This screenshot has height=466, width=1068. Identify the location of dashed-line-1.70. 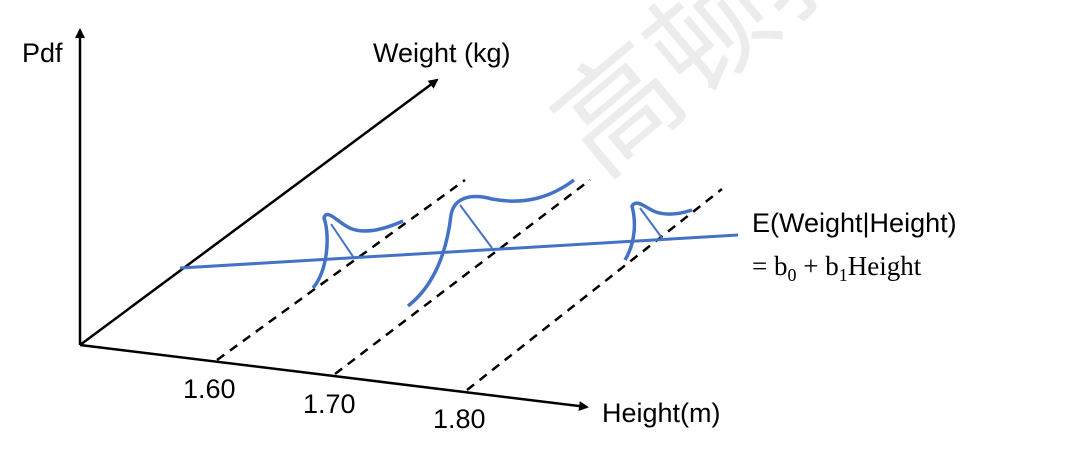
(462, 277).